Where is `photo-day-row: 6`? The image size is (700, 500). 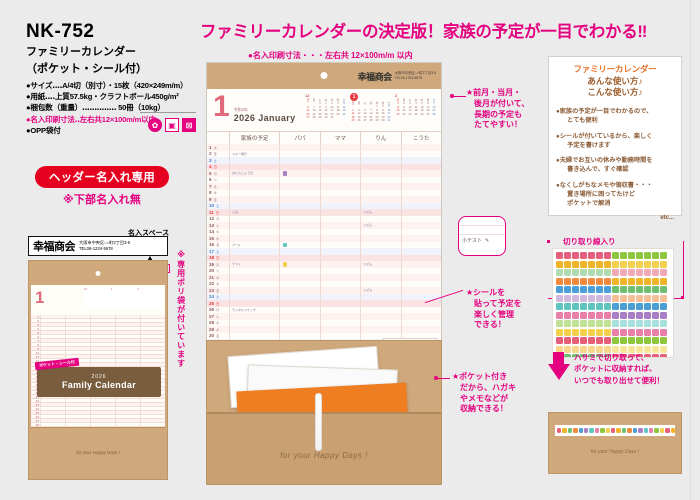 photo-day-row: 6 is located at coordinates (98, 337).